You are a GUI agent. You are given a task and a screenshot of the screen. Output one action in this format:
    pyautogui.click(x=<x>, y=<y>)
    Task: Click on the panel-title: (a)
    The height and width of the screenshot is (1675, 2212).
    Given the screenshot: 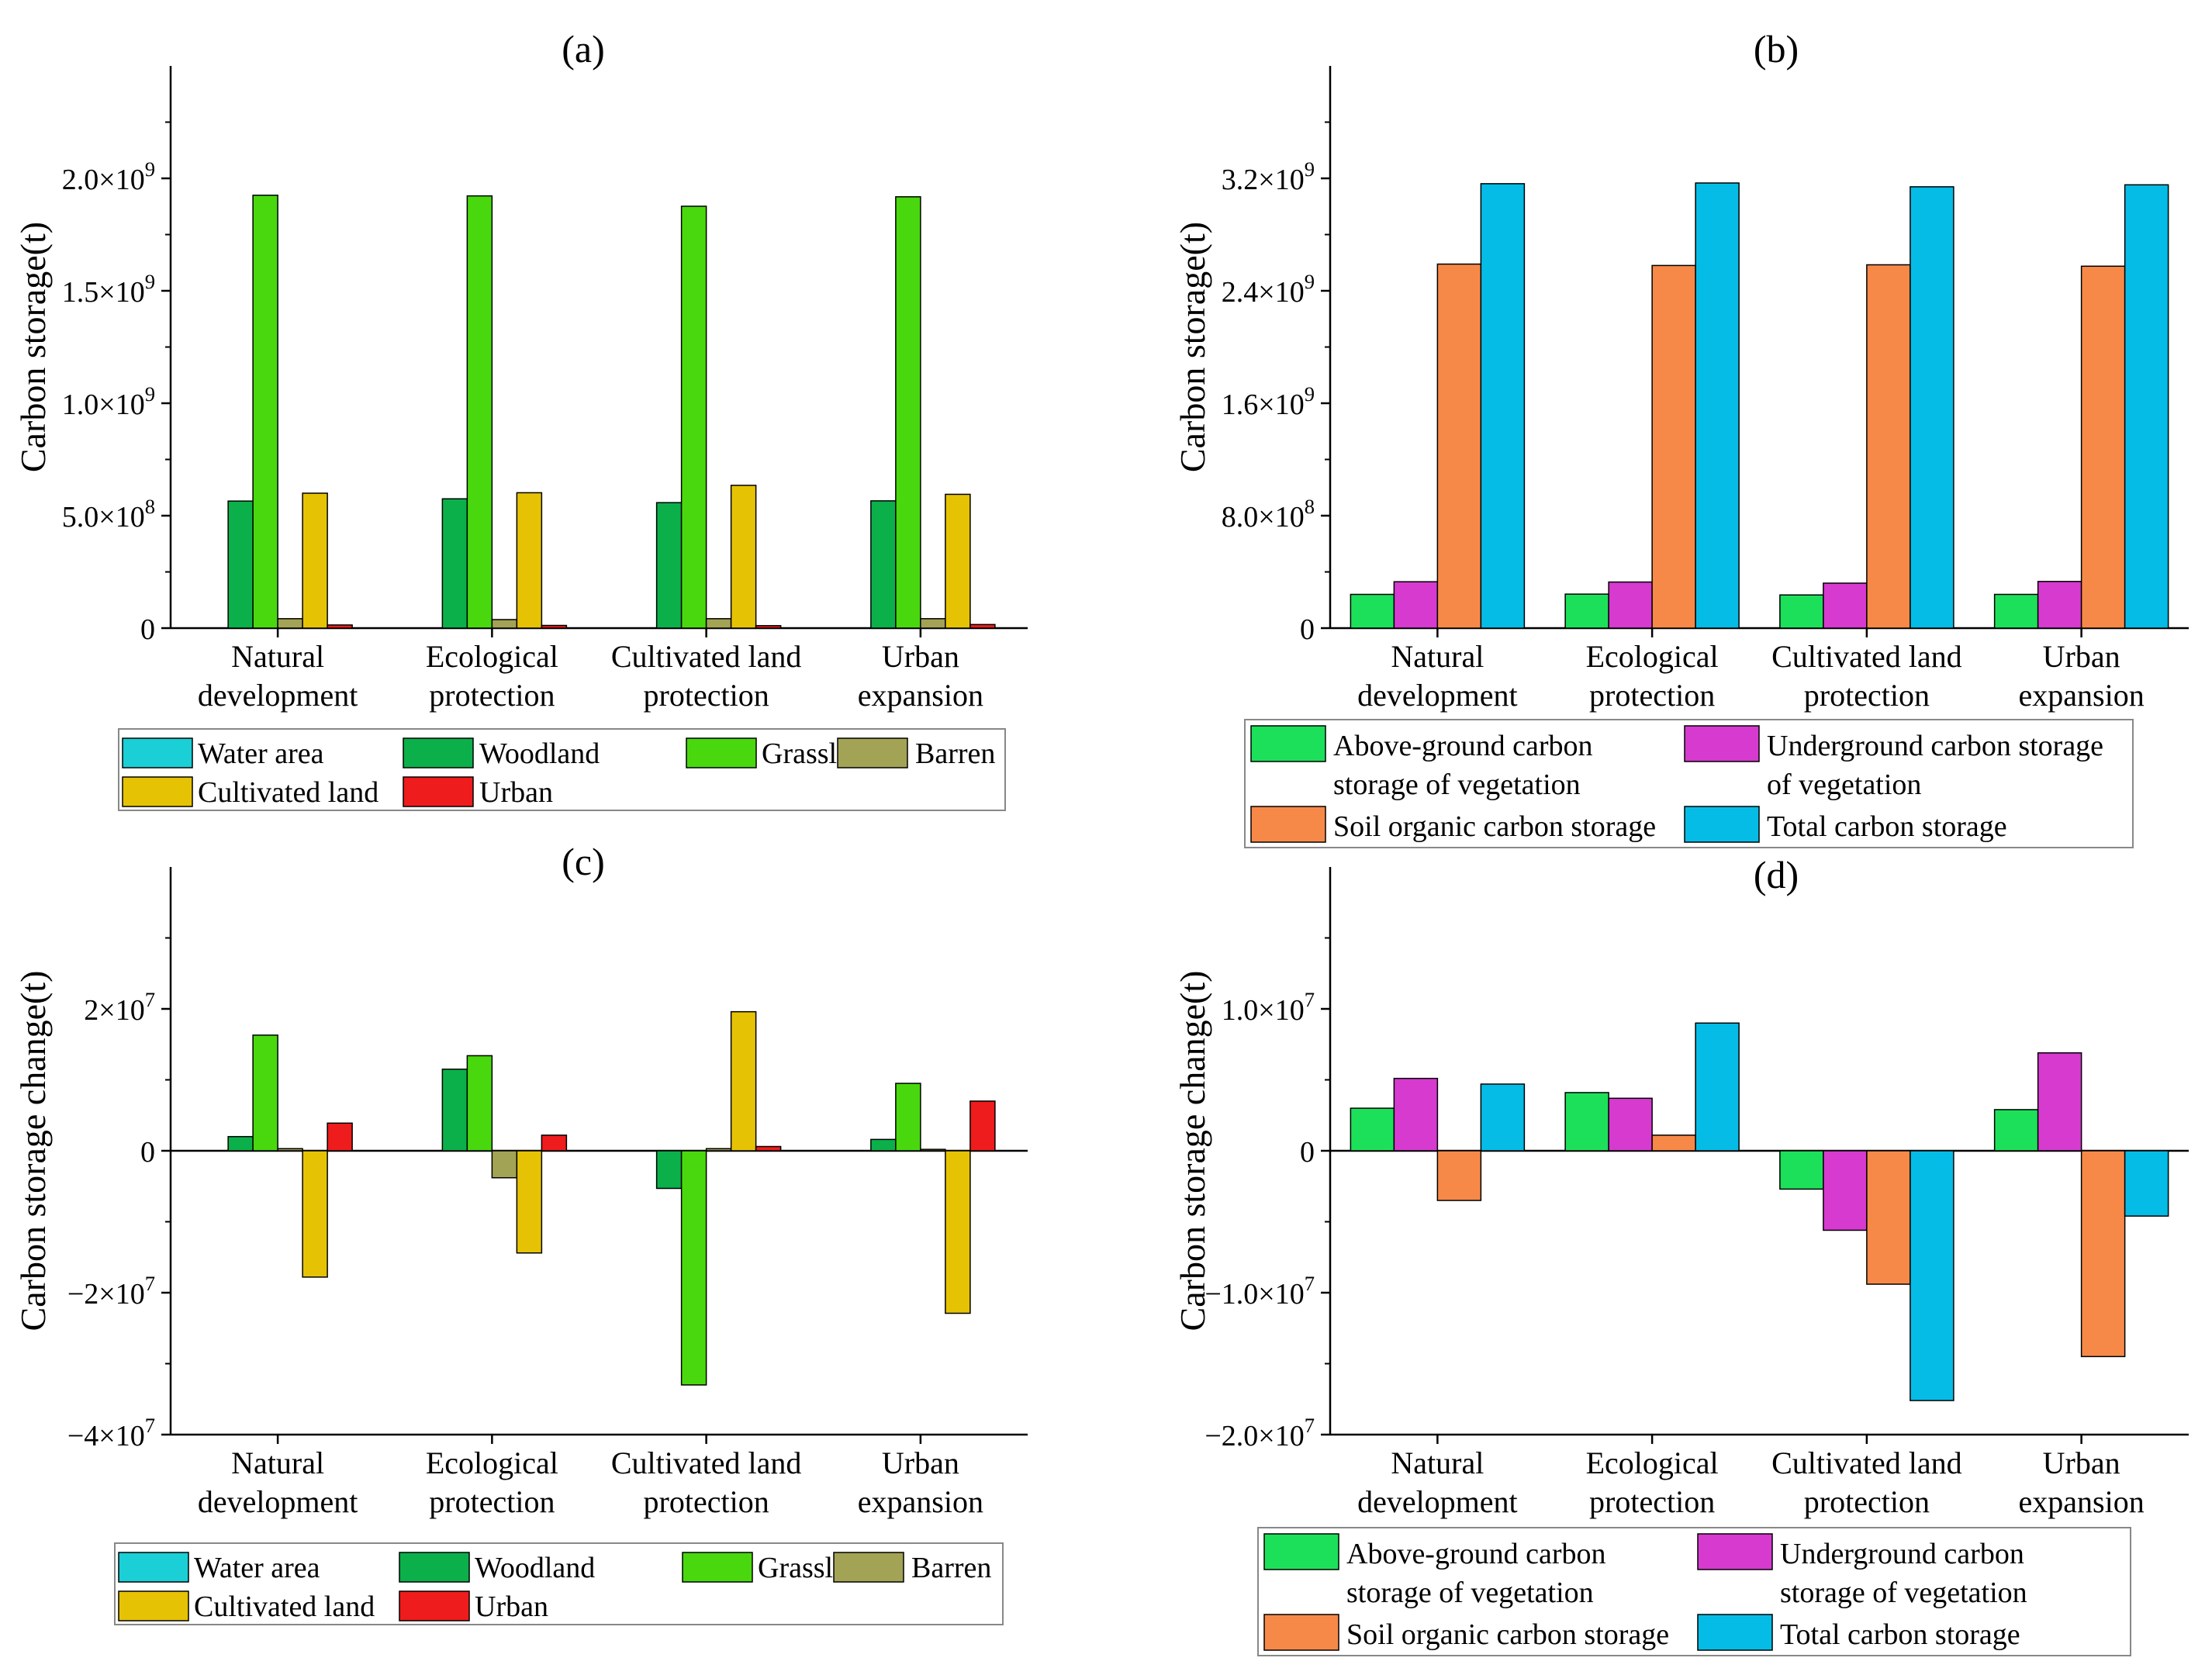 What is the action you would take?
    pyautogui.click(x=583, y=49)
    